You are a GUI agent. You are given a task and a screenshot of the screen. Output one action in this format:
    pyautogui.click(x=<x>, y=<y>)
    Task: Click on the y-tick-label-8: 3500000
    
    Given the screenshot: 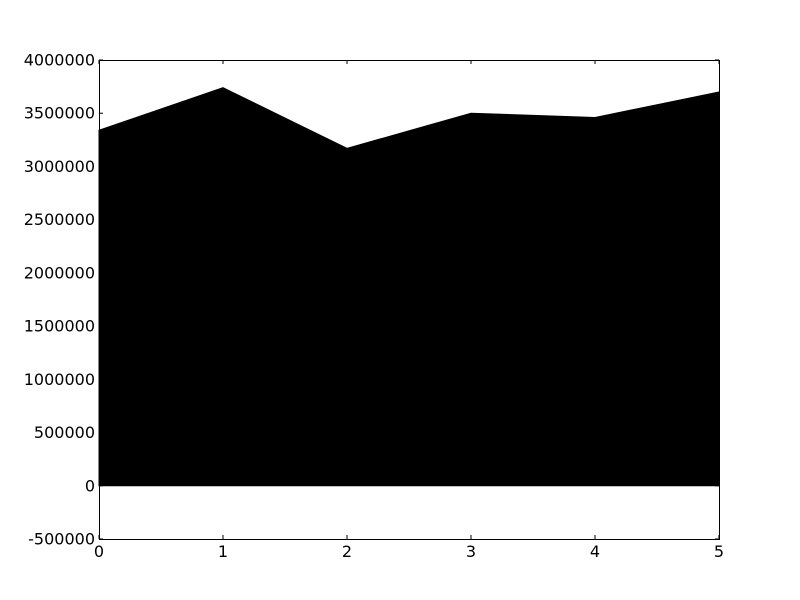 What is the action you would take?
    pyautogui.click(x=59, y=113)
    